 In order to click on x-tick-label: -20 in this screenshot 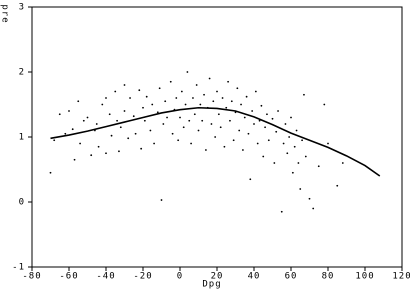, I will do `click(142, 277)`.